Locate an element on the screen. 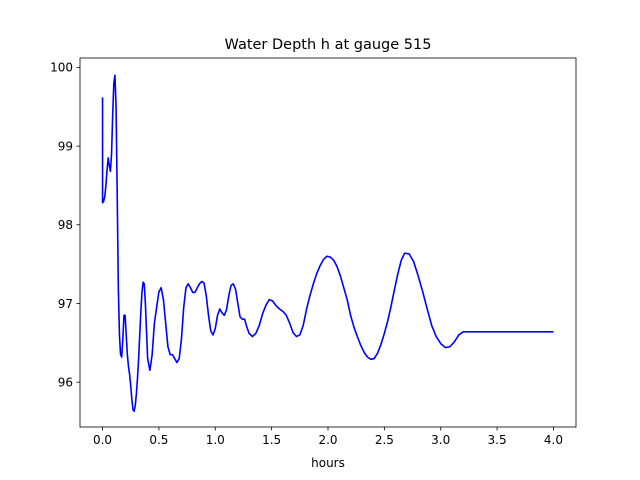 The height and width of the screenshot is (480, 640). y-tick-label: 98 is located at coordinates (65, 225).